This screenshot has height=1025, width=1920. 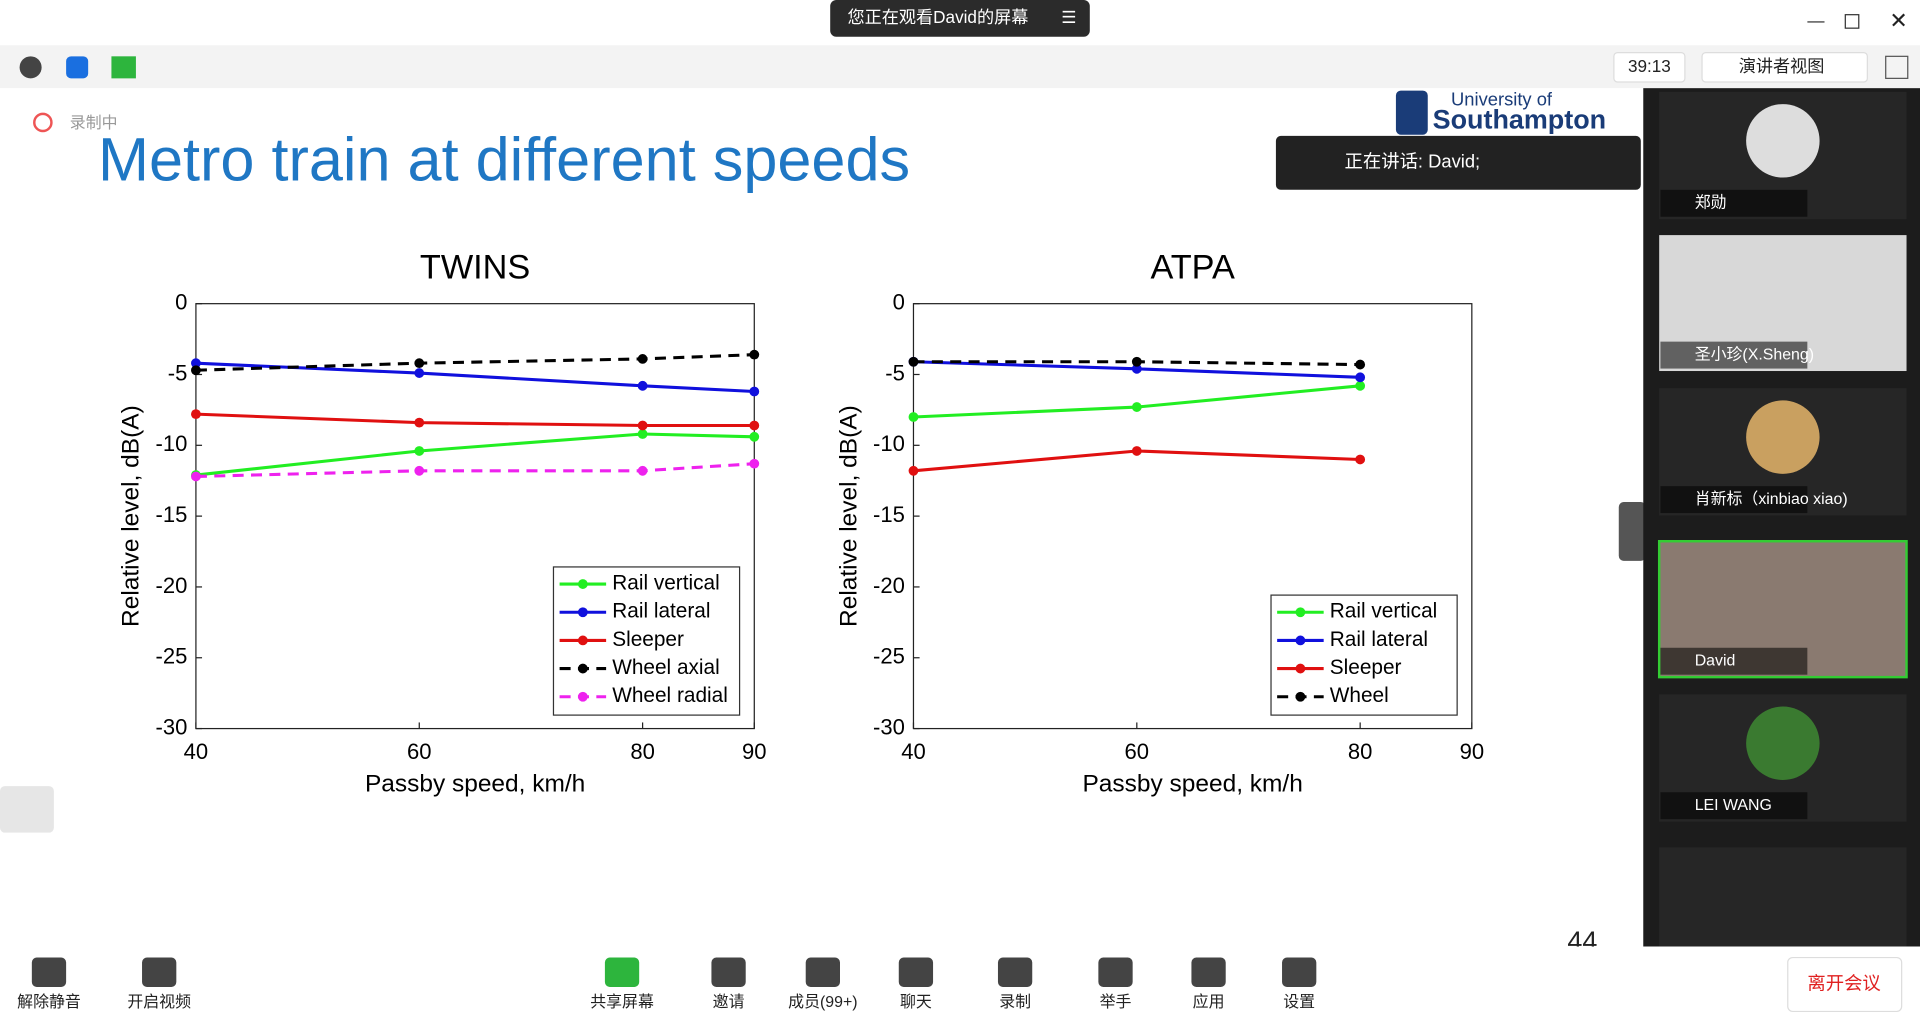 What do you see at coordinates (1360, 751) in the screenshot?
I see `x-tick-label: 80` at bounding box center [1360, 751].